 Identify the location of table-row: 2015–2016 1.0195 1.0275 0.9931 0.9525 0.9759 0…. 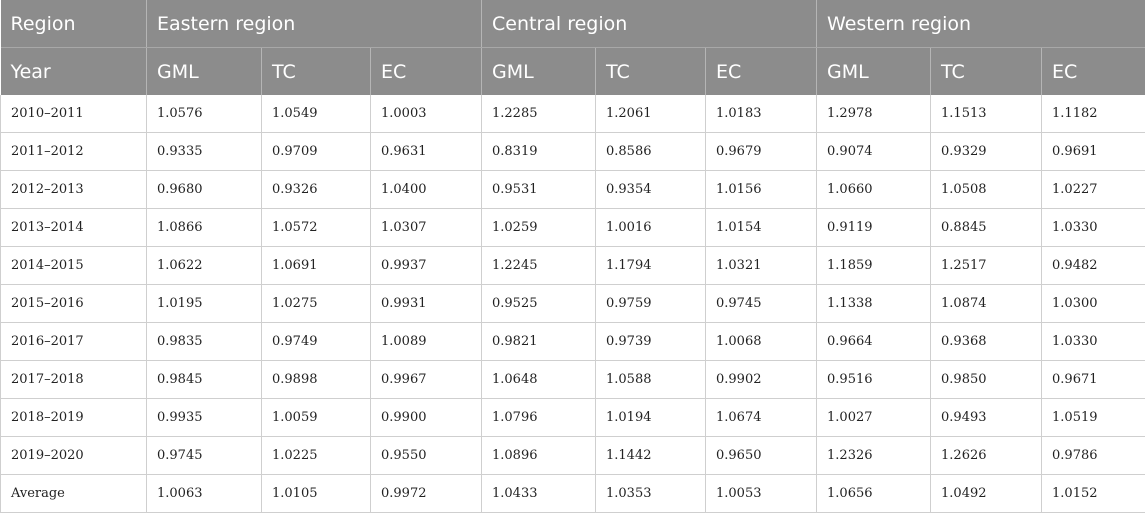
(572, 303).